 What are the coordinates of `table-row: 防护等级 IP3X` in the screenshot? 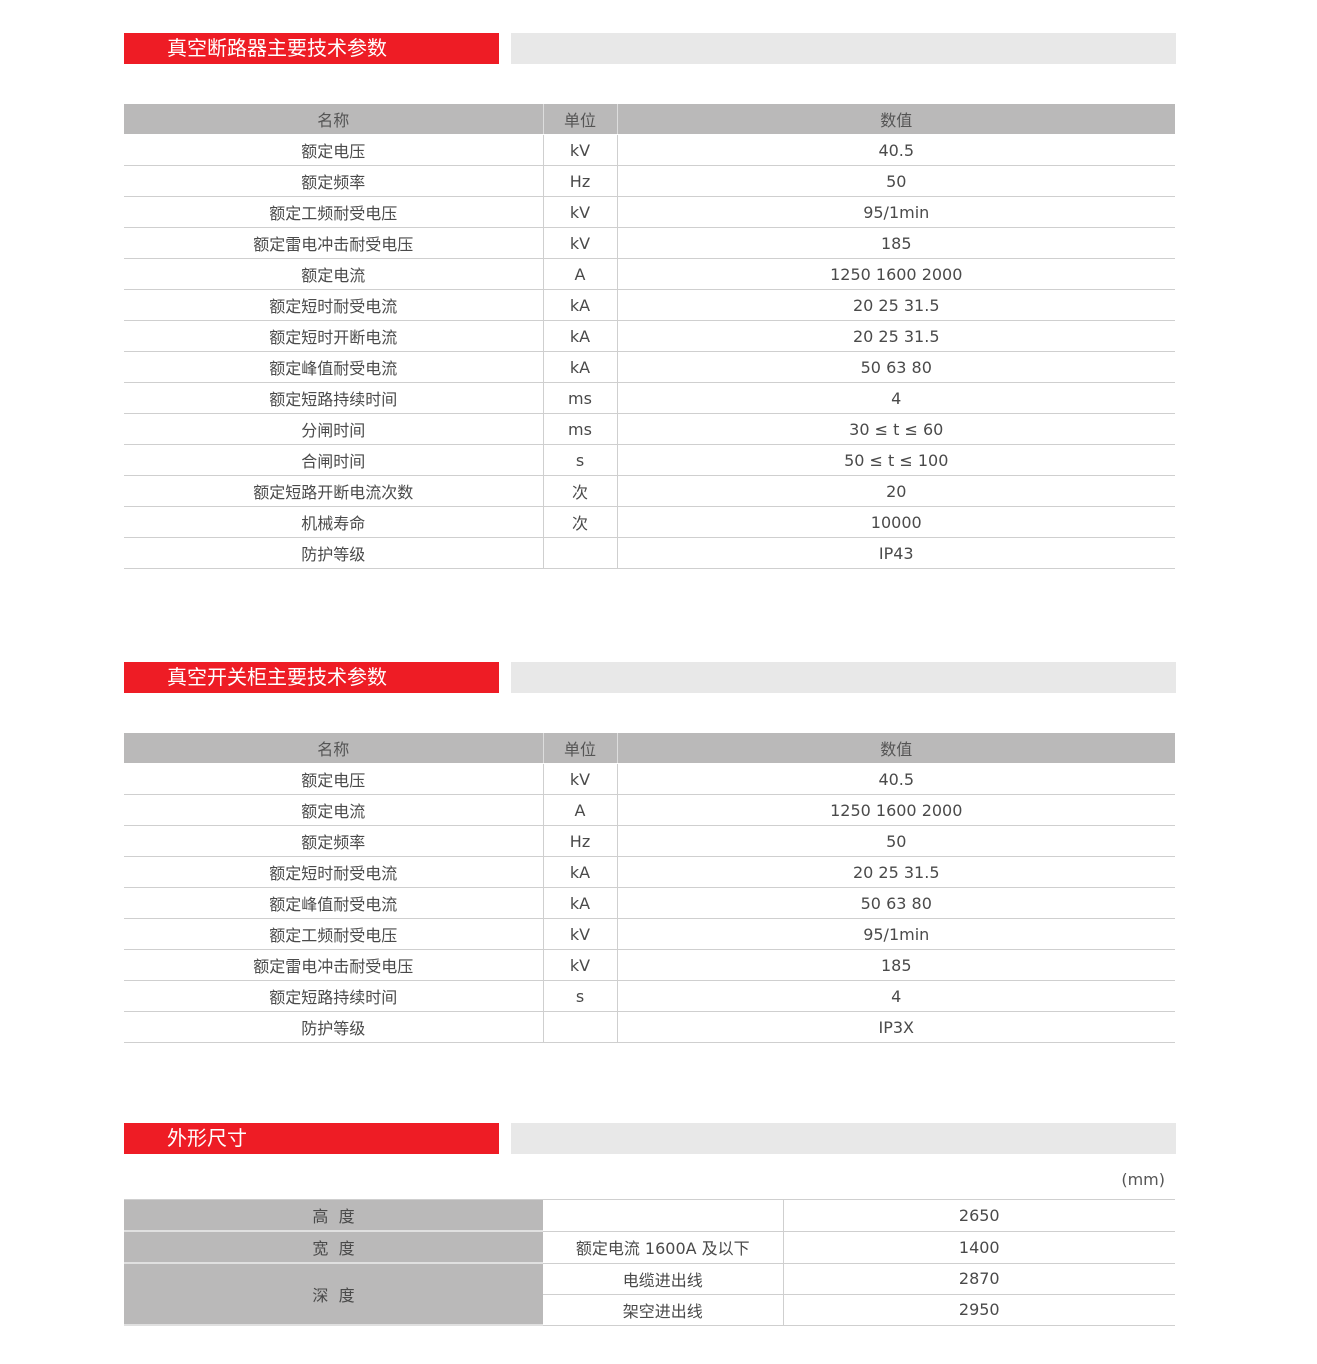 It's located at (649, 1027).